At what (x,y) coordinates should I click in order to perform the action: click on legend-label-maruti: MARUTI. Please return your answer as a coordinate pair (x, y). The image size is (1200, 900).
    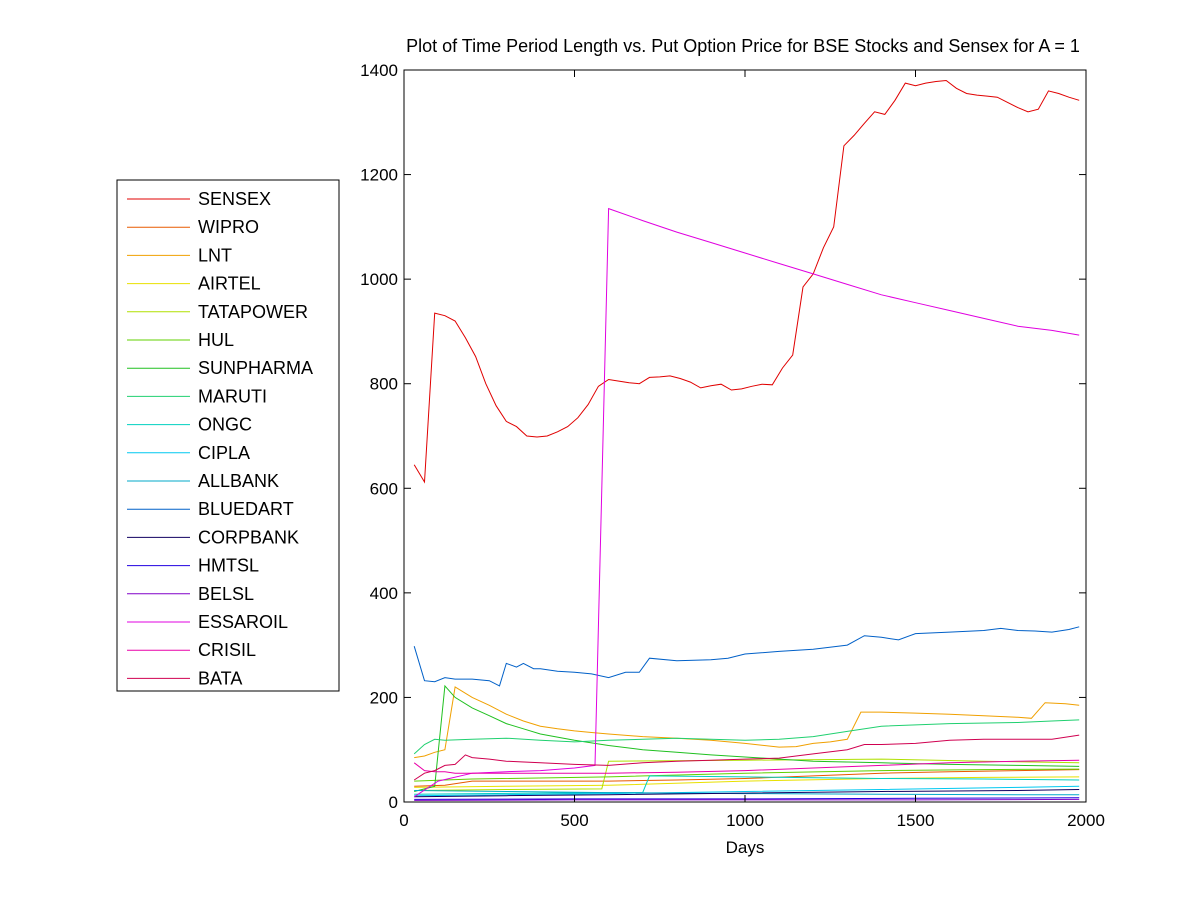
    Looking at the image, I should click on (232, 396).